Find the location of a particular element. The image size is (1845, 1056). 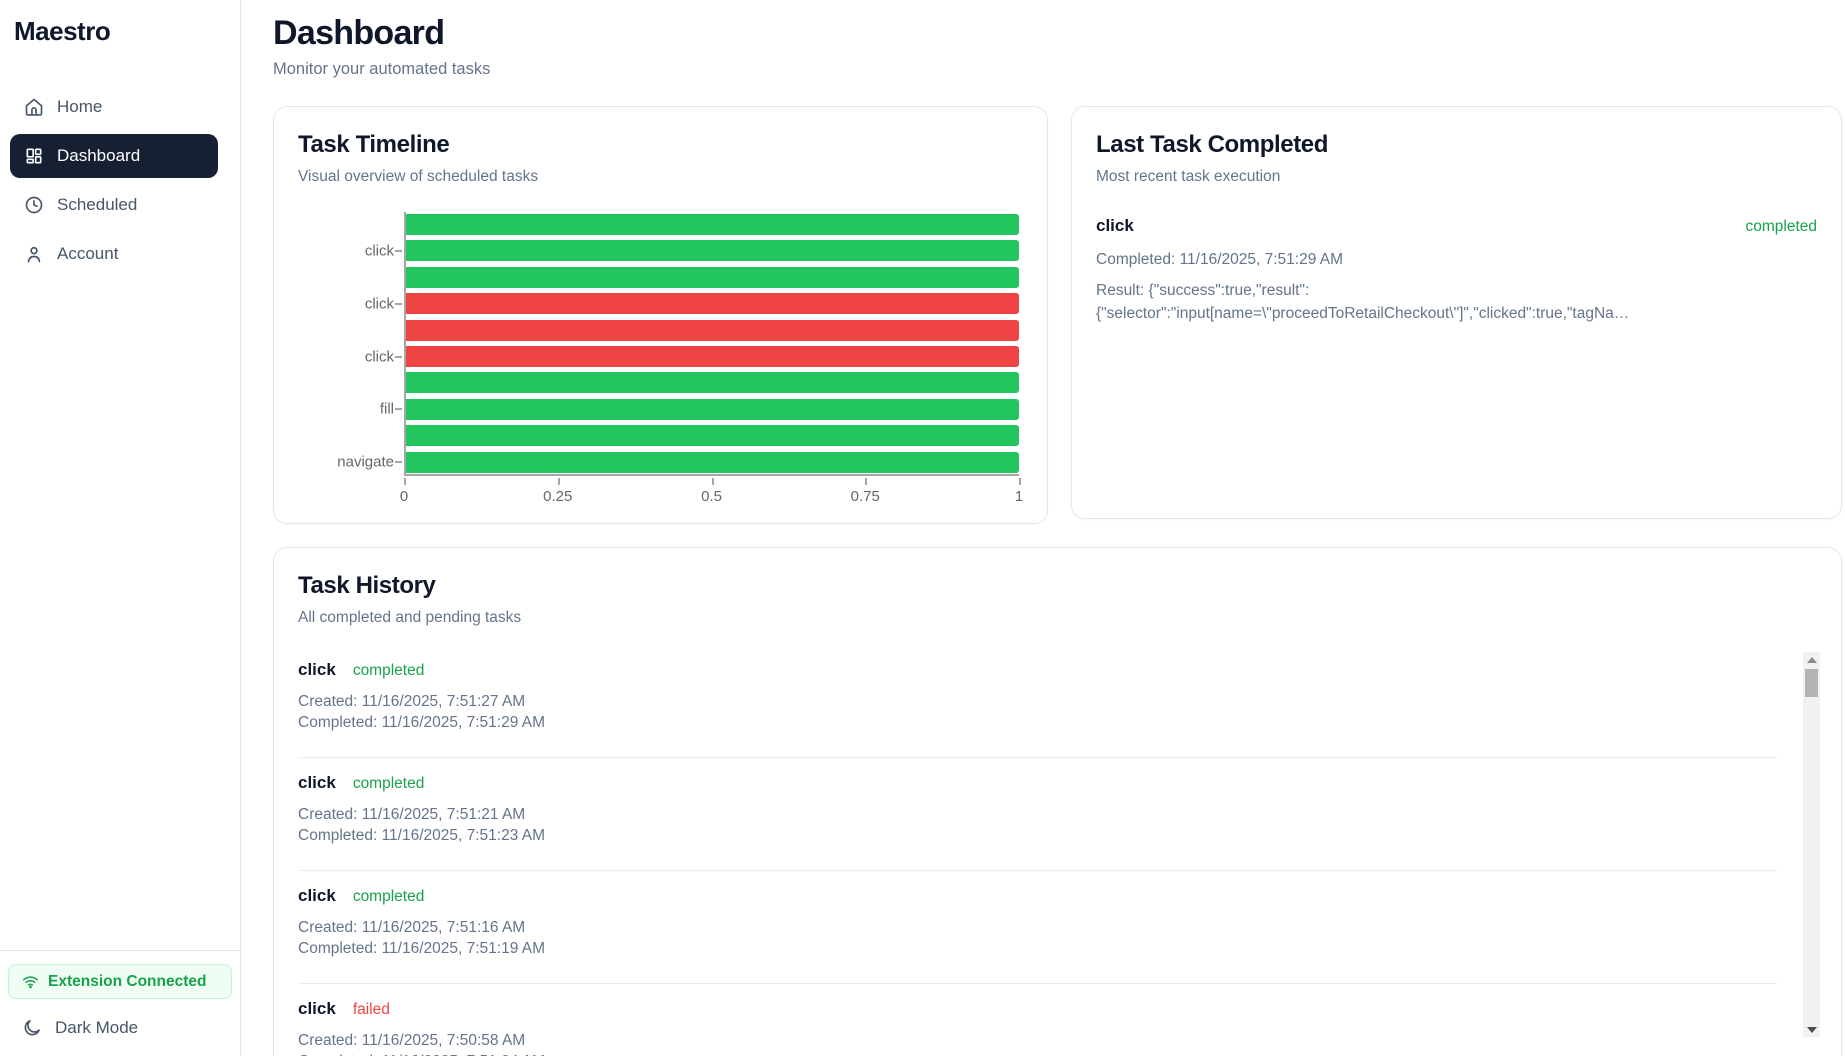

sidebar: Maestro Home Dashboard Scheduled Account is located at coordinates (120, 528).